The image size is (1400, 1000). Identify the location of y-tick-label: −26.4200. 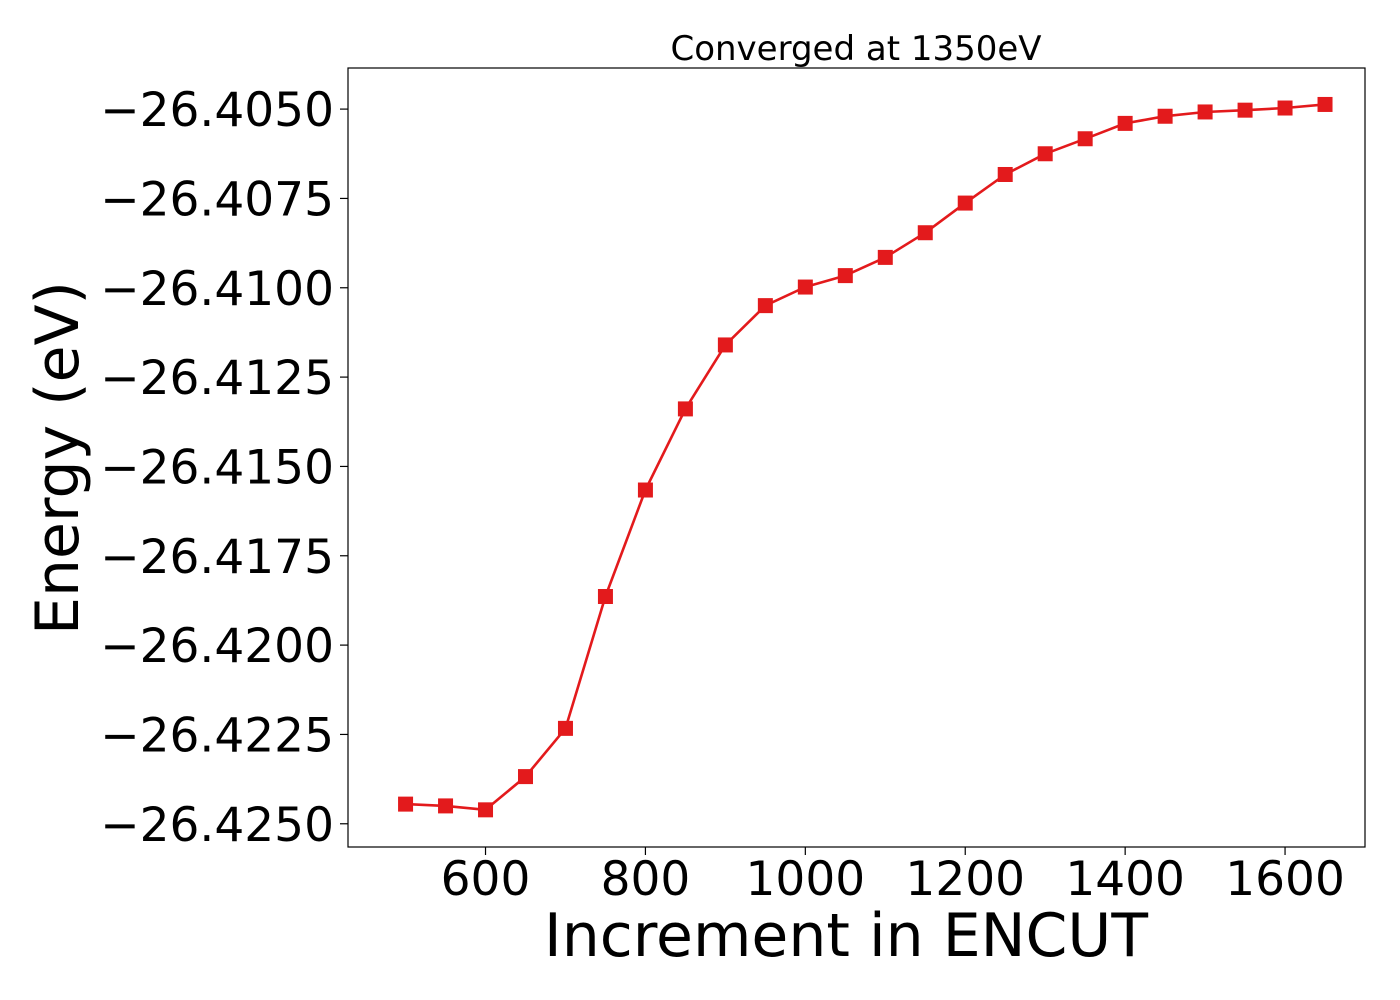
(217, 646).